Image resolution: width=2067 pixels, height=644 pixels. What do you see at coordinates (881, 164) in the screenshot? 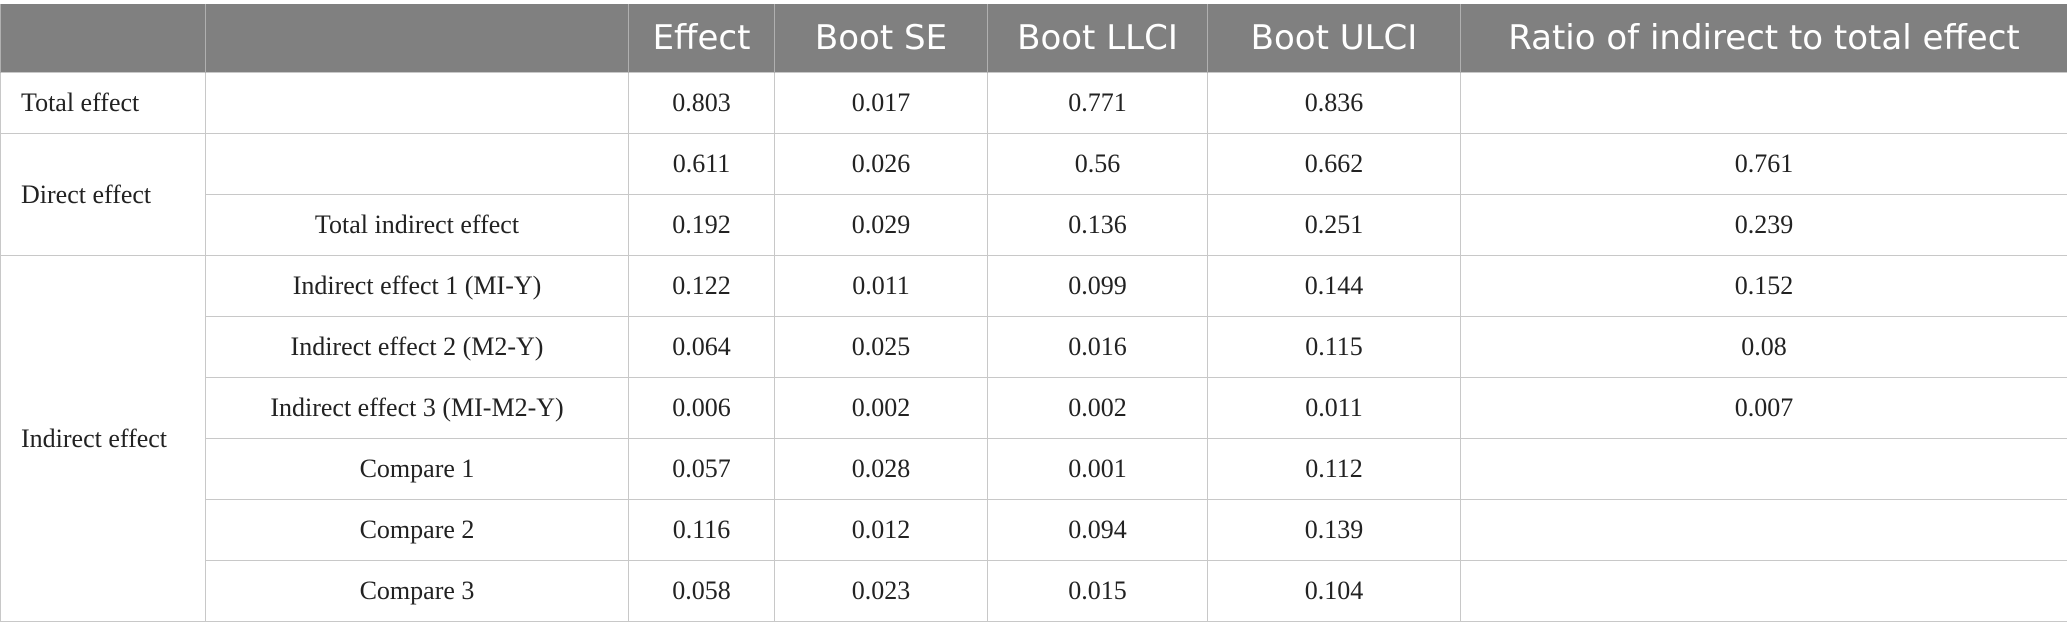
I see `cell-boot-se: 0.026` at bounding box center [881, 164].